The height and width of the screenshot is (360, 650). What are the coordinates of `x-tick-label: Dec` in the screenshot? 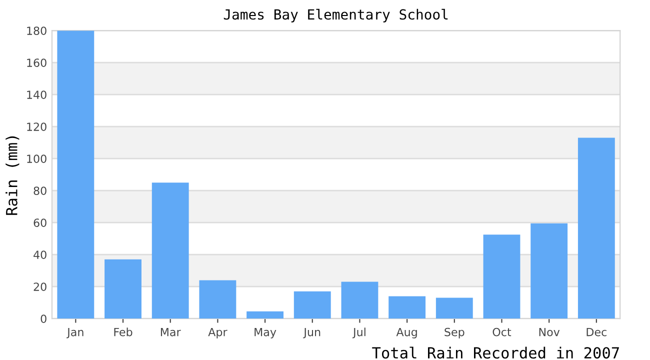 It's located at (596, 332).